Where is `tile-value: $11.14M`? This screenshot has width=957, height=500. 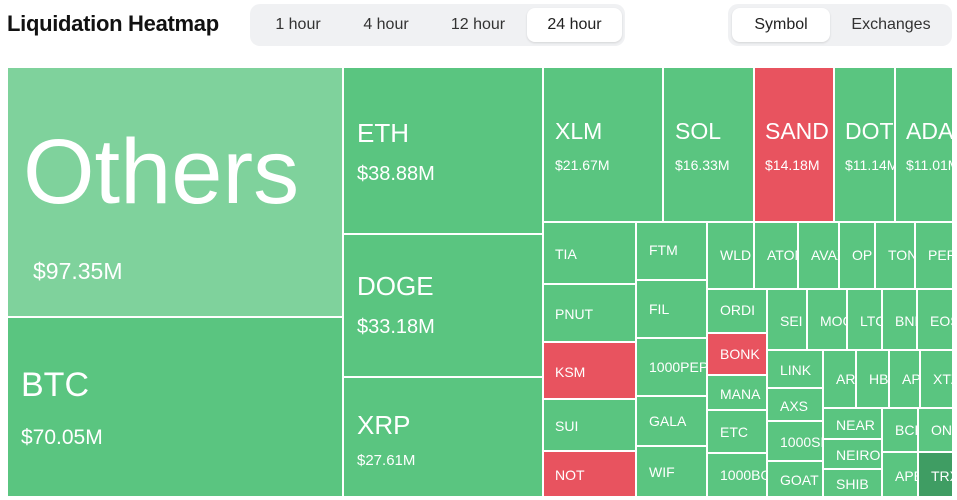
tile-value: $11.14M is located at coordinates (870, 165).